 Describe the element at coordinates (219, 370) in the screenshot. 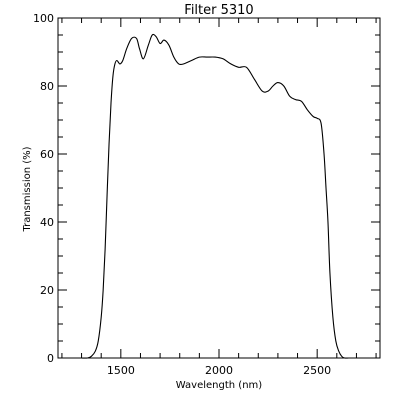

I see `x-tick-label: 2000` at that location.